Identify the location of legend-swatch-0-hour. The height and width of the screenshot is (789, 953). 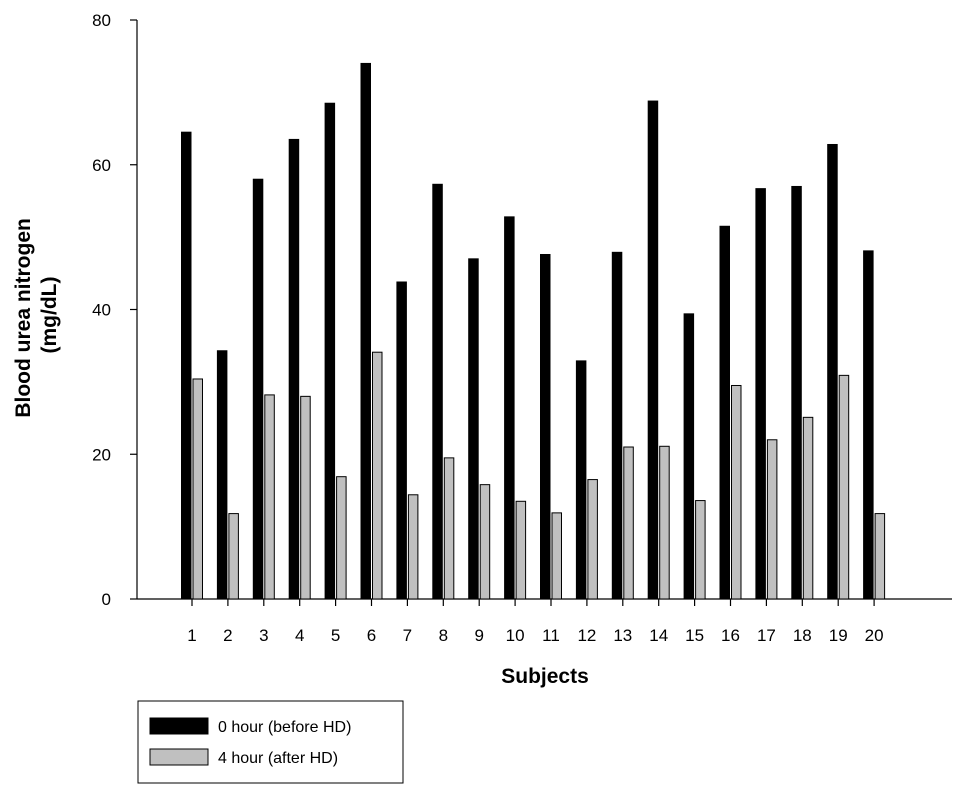
(179, 726).